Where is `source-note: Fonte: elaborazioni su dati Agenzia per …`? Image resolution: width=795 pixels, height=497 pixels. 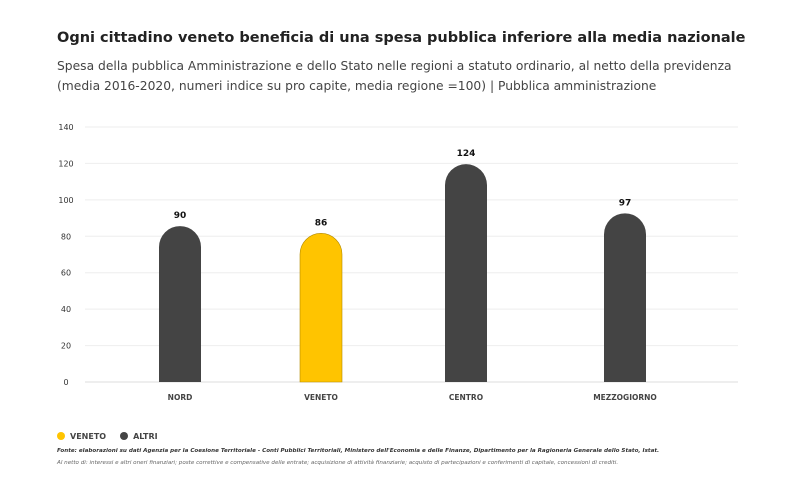 source-note: Fonte: elaborazioni su dati Agenzia per … is located at coordinates (358, 451).